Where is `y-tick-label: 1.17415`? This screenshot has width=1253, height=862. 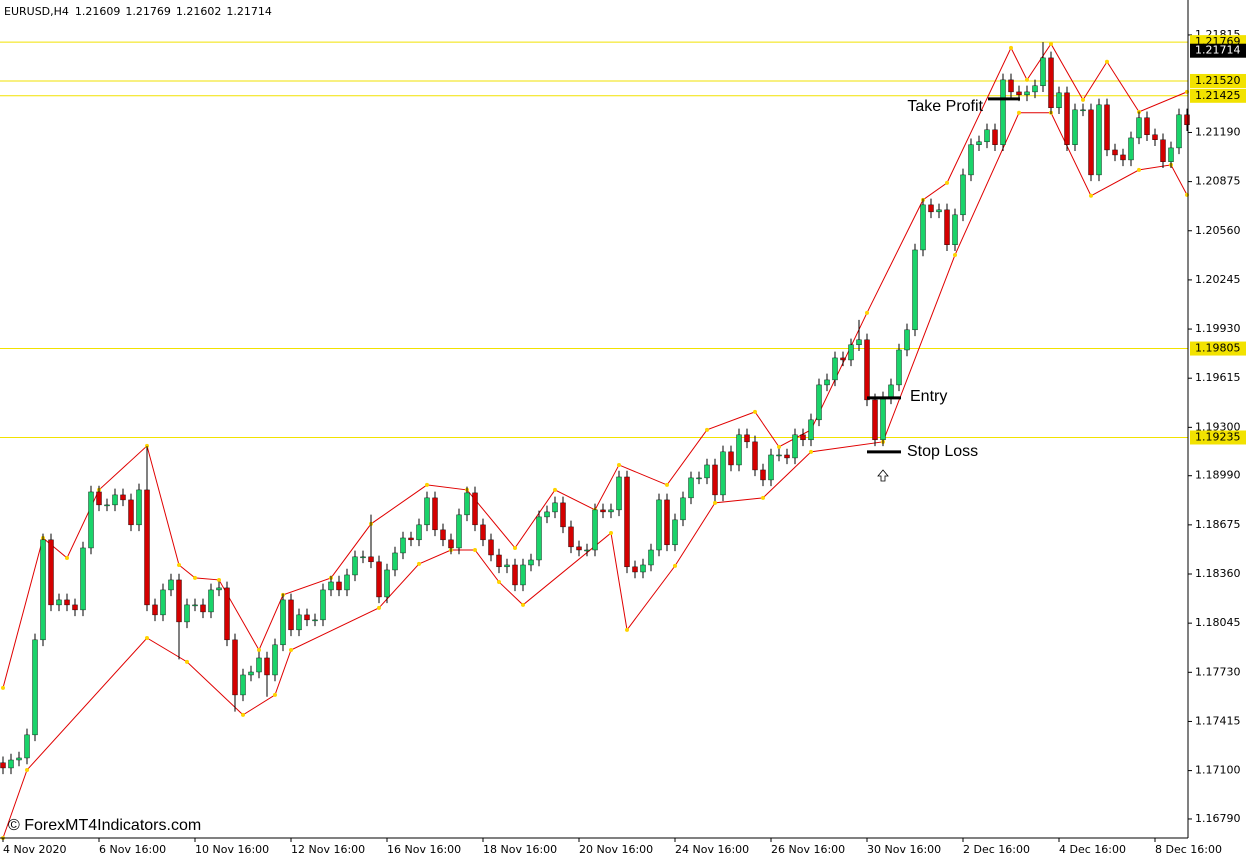
y-tick-label: 1.17415 is located at coordinates (1218, 720).